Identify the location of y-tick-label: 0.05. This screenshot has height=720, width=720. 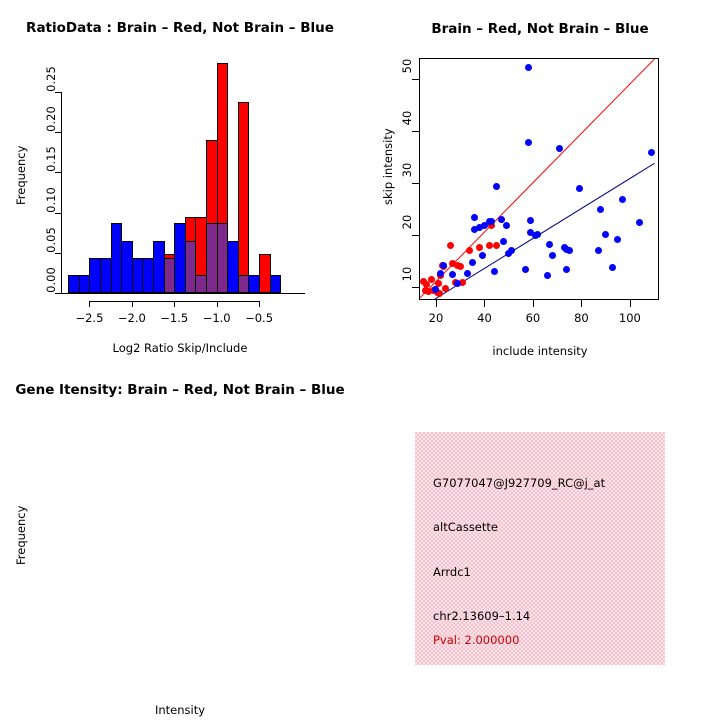
(51, 240).